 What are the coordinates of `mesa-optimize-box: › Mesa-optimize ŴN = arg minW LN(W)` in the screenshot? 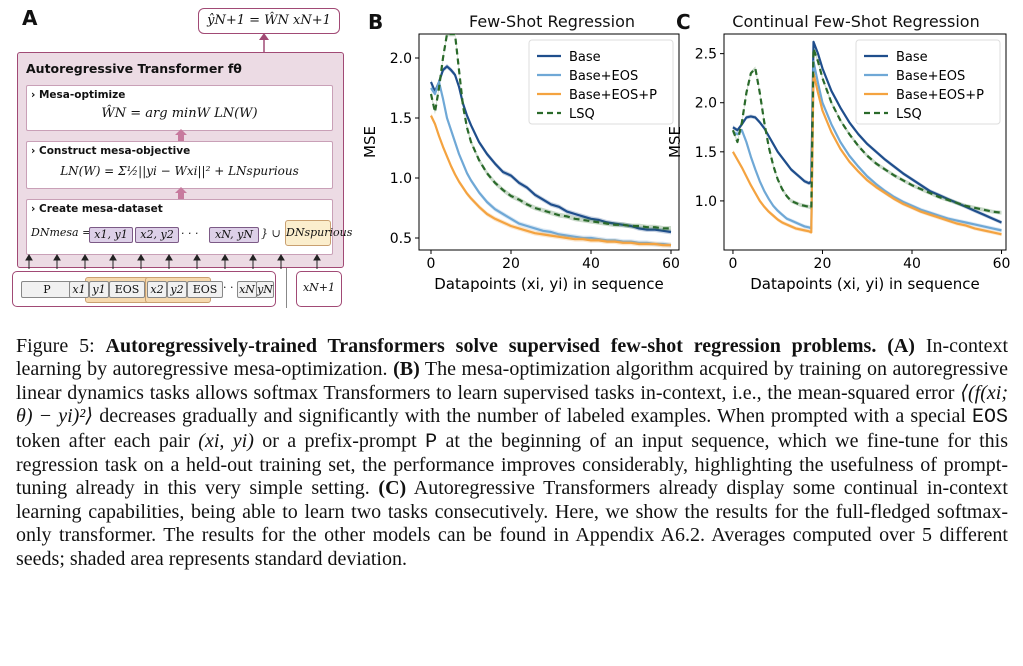 It's located at (179, 108).